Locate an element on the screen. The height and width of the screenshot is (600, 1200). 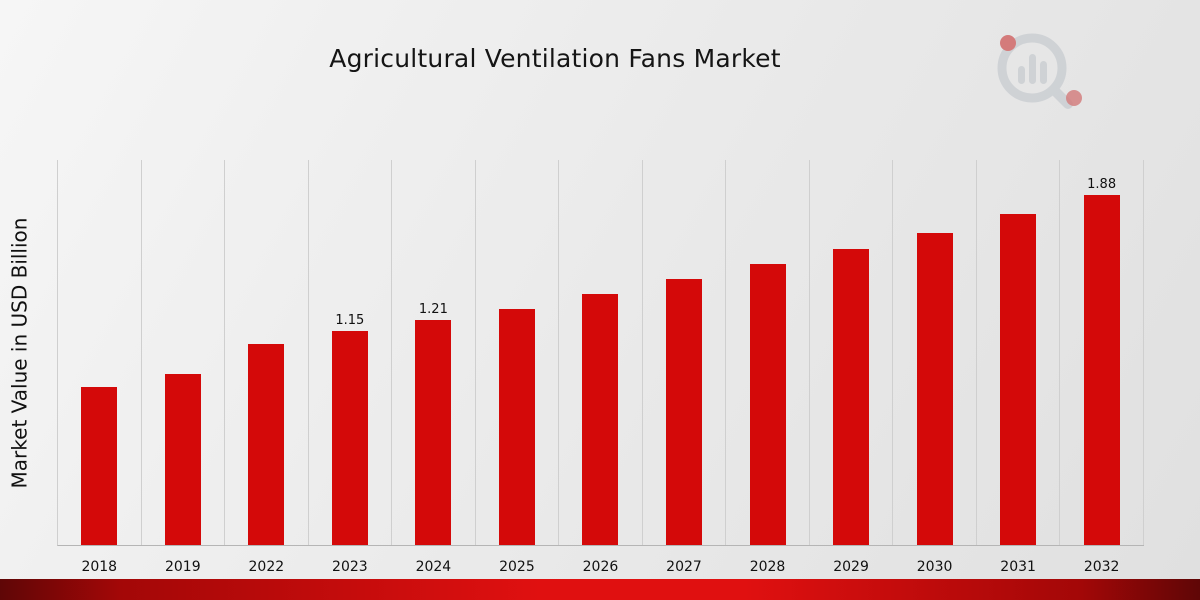
x-tick-2022: 2022 is located at coordinates (266, 567).